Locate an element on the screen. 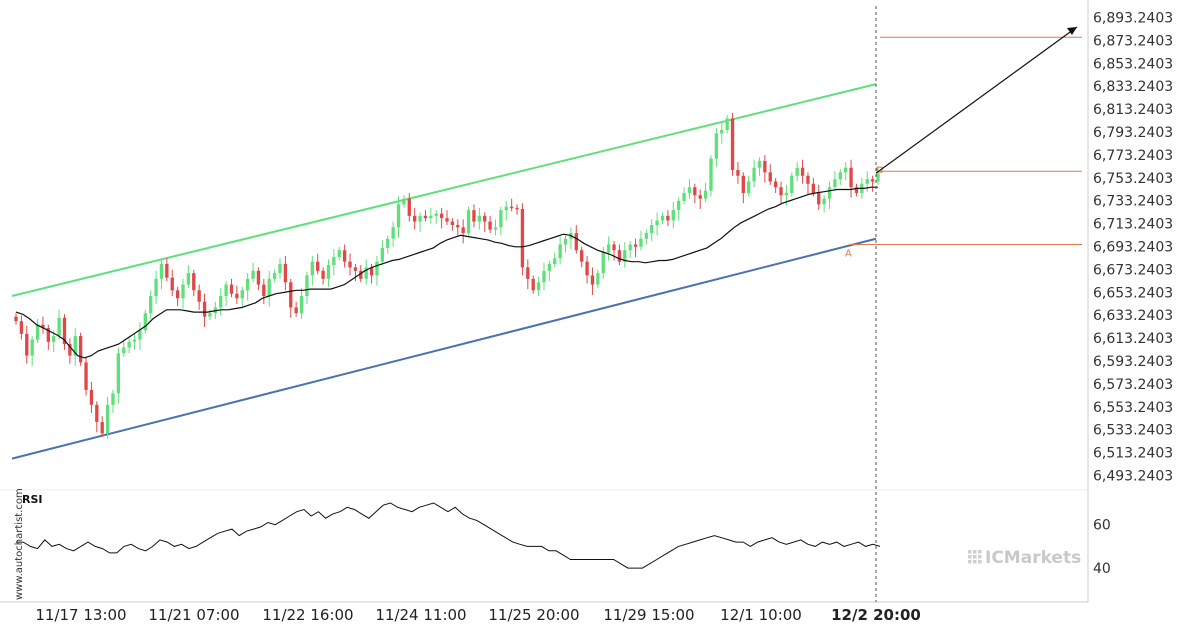 Image resolution: width=1200 pixels, height=634 pixels. y-tick-label: 6,773.2403 is located at coordinates (1133, 156).